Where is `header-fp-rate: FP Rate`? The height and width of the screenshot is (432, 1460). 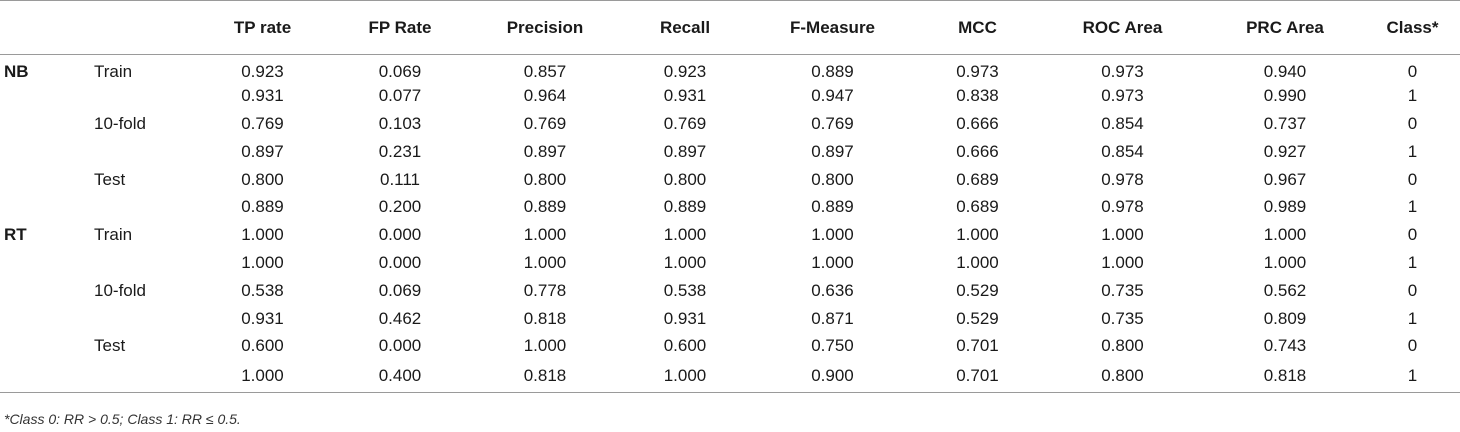 header-fp-rate: FP Rate is located at coordinates (400, 27).